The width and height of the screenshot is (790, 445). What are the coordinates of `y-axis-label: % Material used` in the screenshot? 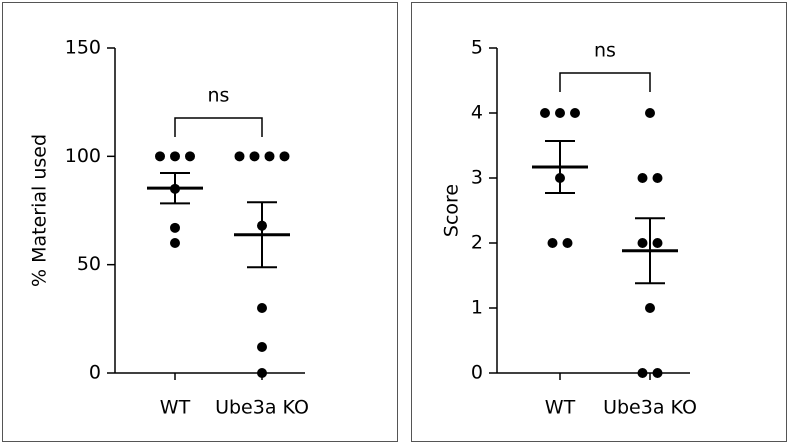 It's located at (40, 210).